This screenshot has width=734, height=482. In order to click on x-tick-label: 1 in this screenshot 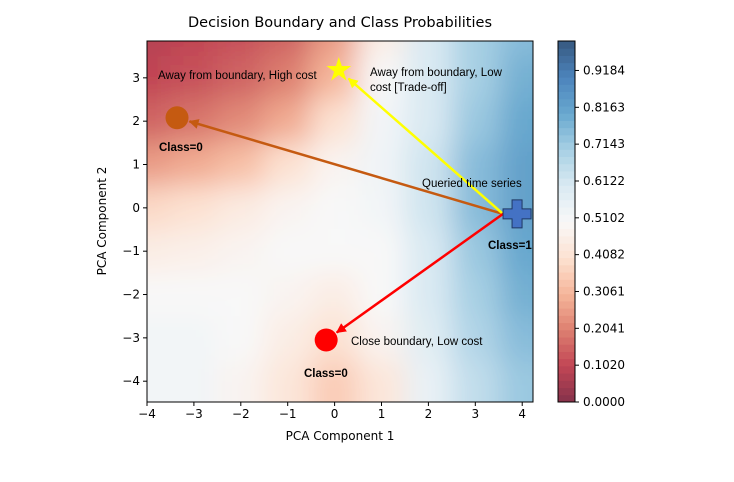, I will do `click(382, 414)`.